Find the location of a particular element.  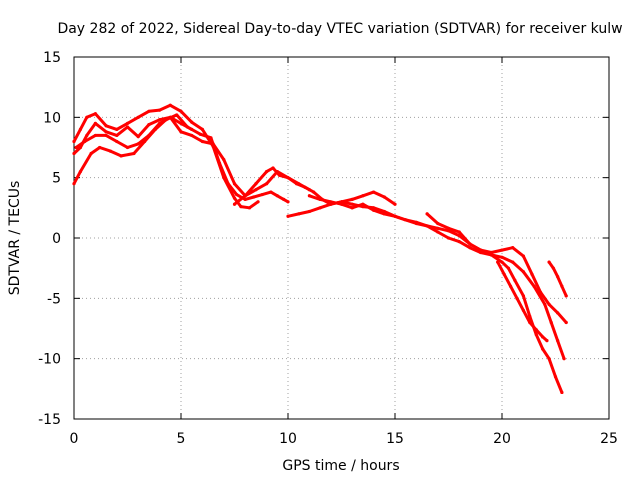

y-tick-label: 15 is located at coordinates (52, 58).